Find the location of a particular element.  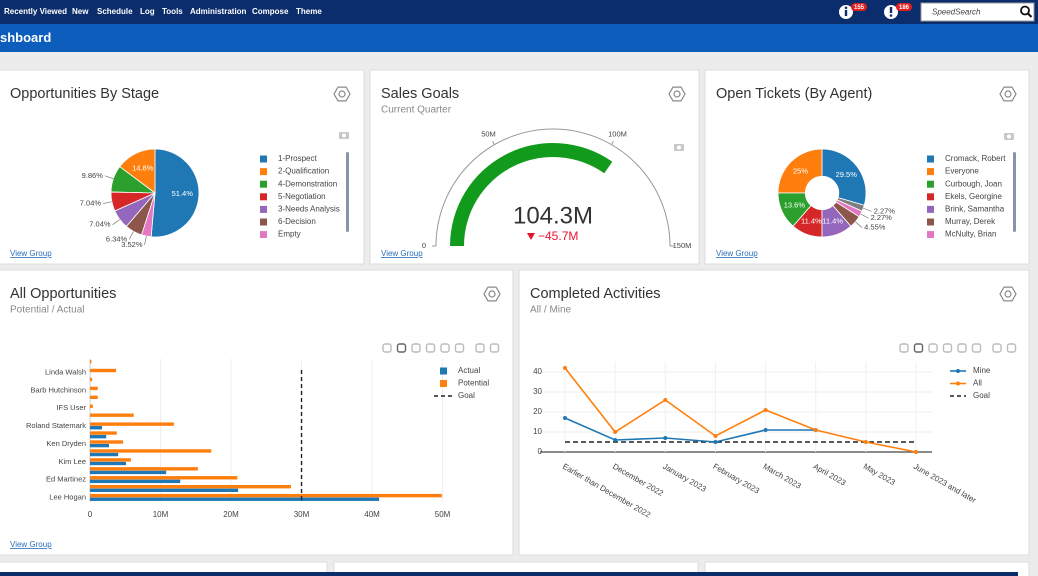

nav-item: New is located at coordinates (80, 11).